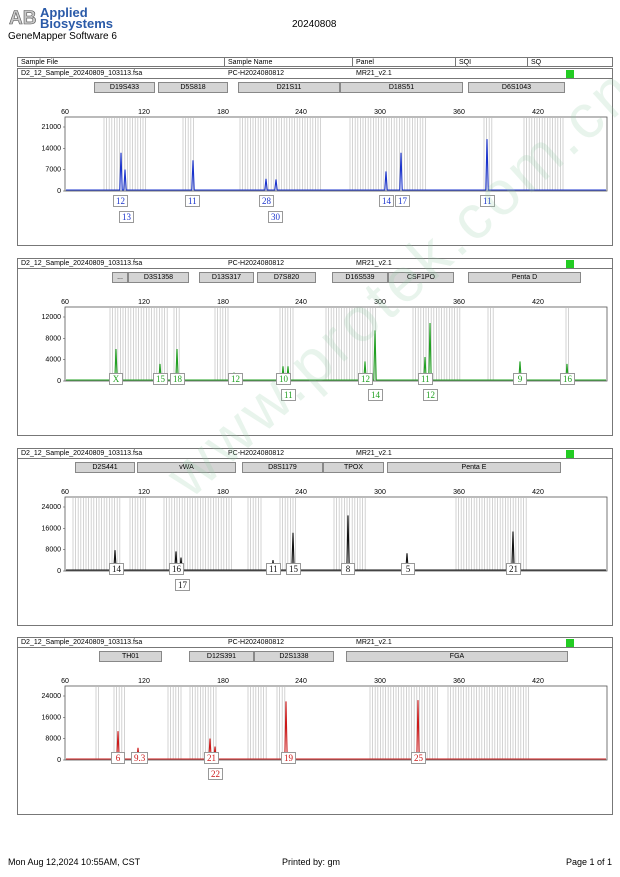 The image size is (620, 877). I want to click on sample-name: PC-H2024080812, so click(256, 453).